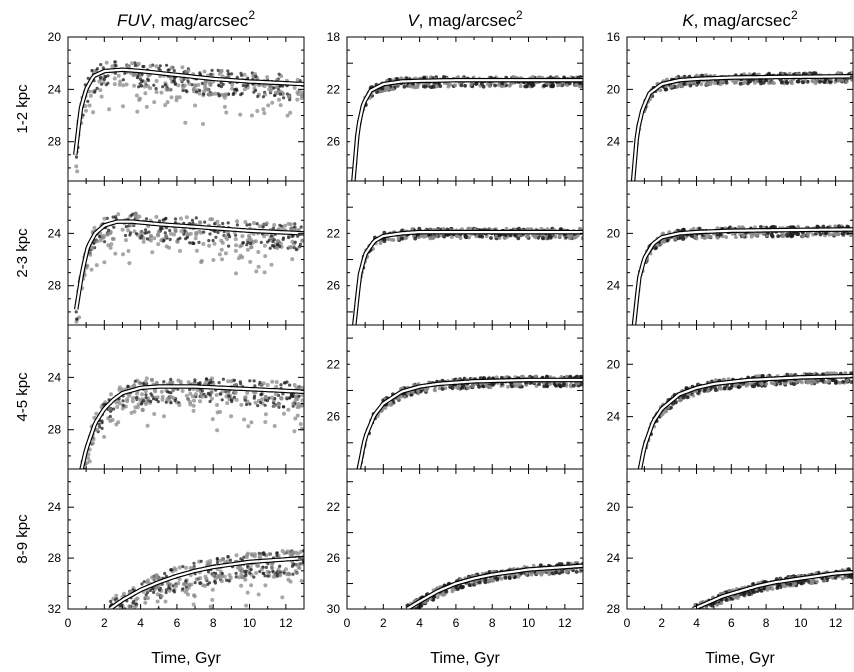 The width and height of the screenshot is (854, 672). I want to click on model-curve-outline, so click(467, 277).